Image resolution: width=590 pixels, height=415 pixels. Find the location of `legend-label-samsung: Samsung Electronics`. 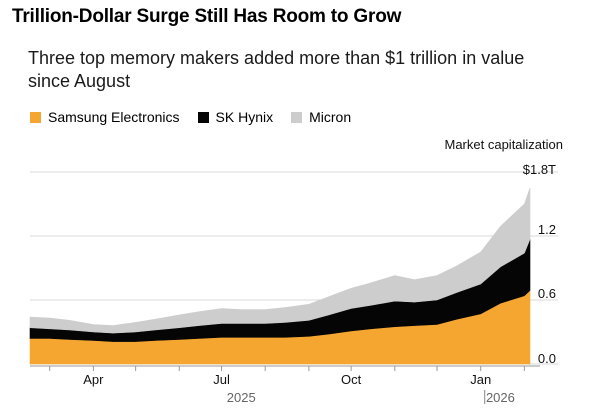

legend-label-samsung: Samsung Electronics is located at coordinates (114, 117).